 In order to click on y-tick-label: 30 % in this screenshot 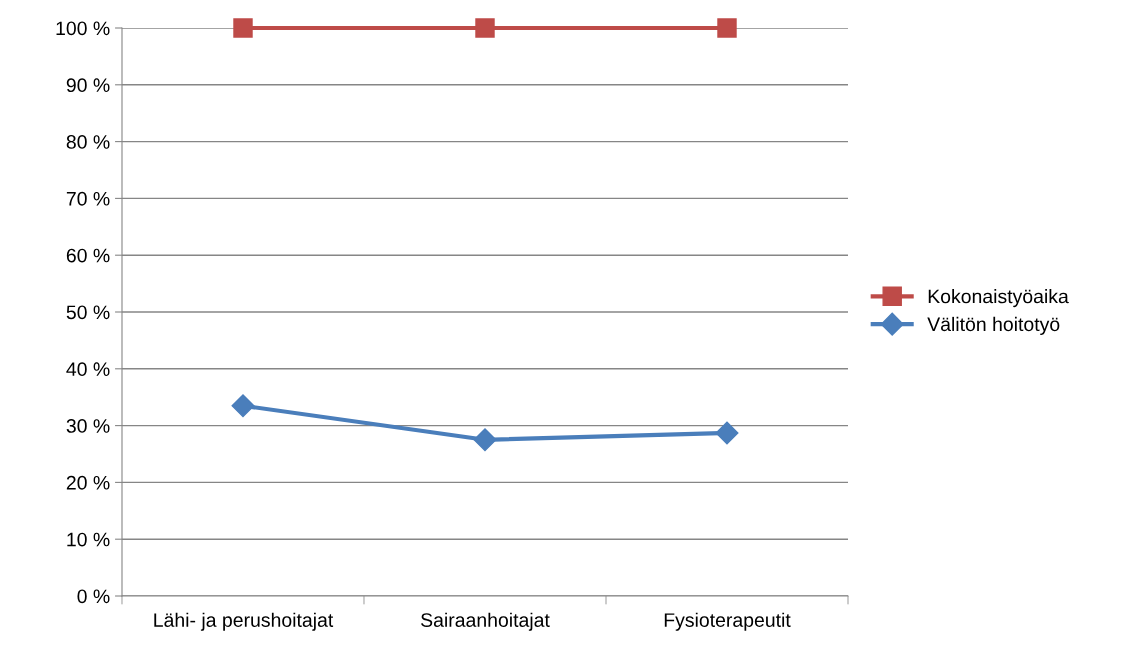, I will do `click(88, 426)`.